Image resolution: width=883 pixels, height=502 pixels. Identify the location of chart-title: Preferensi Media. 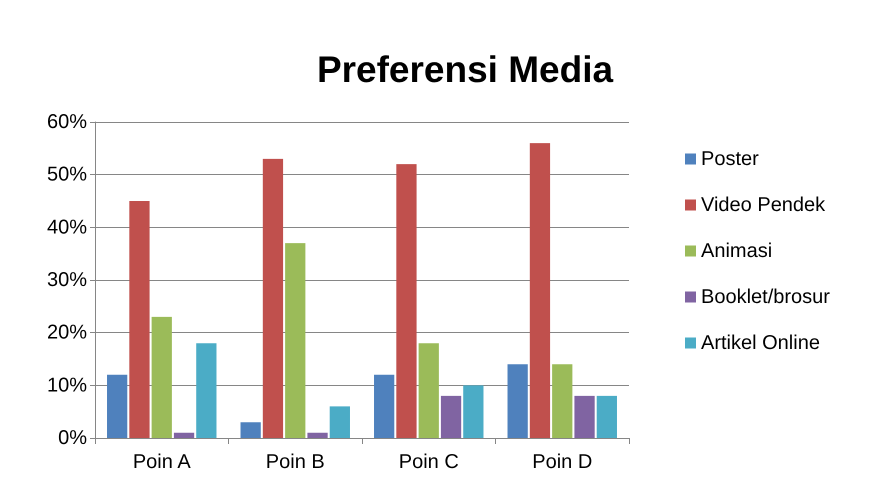
(465, 69).